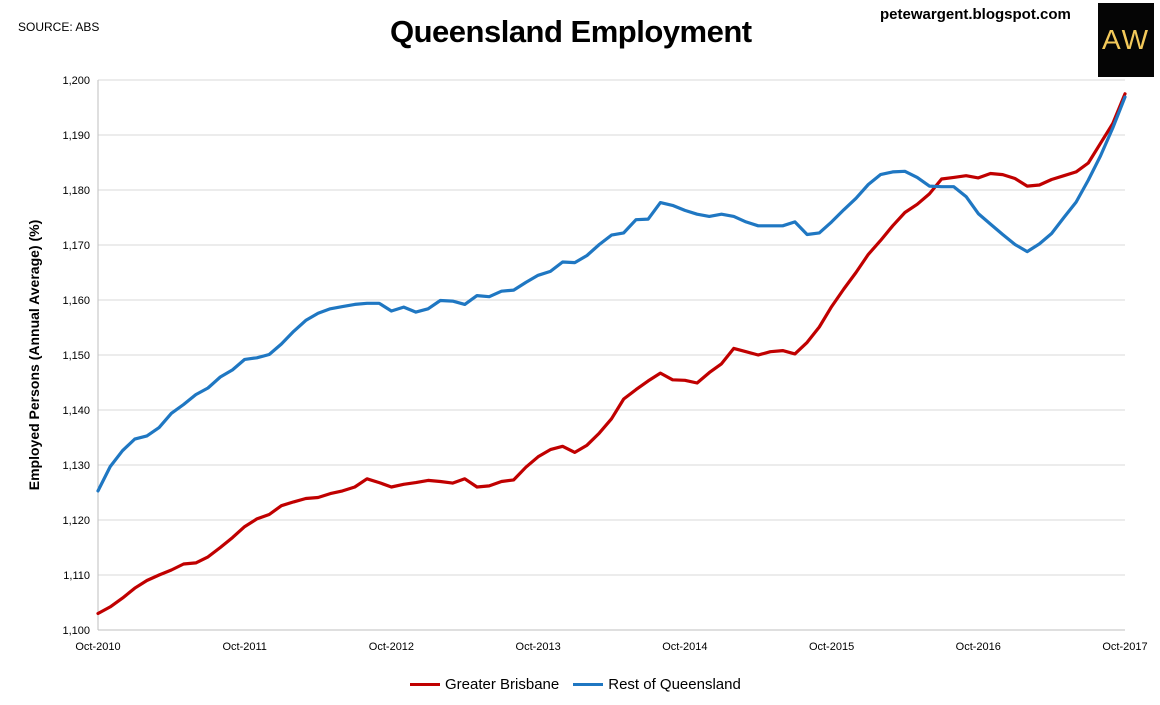 This screenshot has width=1160, height=705. I want to click on legend-item-greater-brisbane: Greater Brisbane, so click(484, 684).